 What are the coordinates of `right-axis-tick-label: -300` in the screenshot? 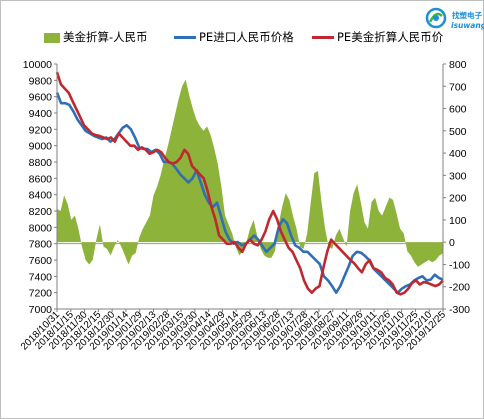 It's located at (459, 310).